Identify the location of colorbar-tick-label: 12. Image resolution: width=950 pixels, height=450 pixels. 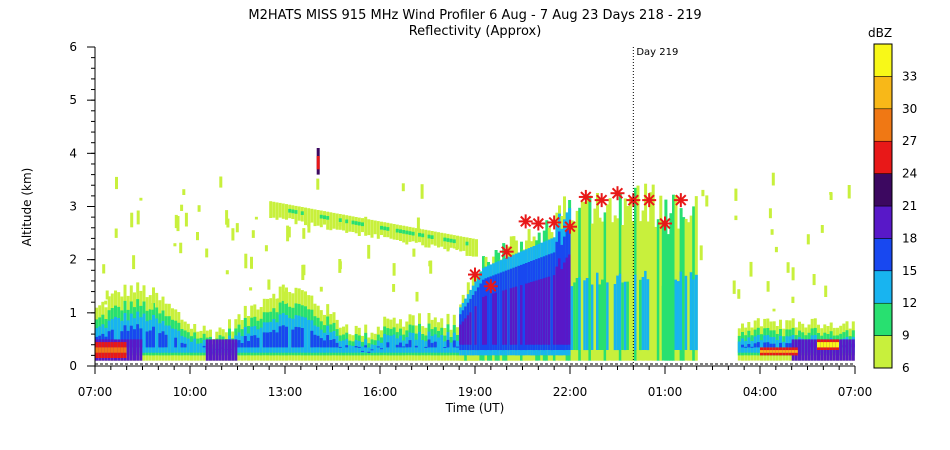
(909, 303).